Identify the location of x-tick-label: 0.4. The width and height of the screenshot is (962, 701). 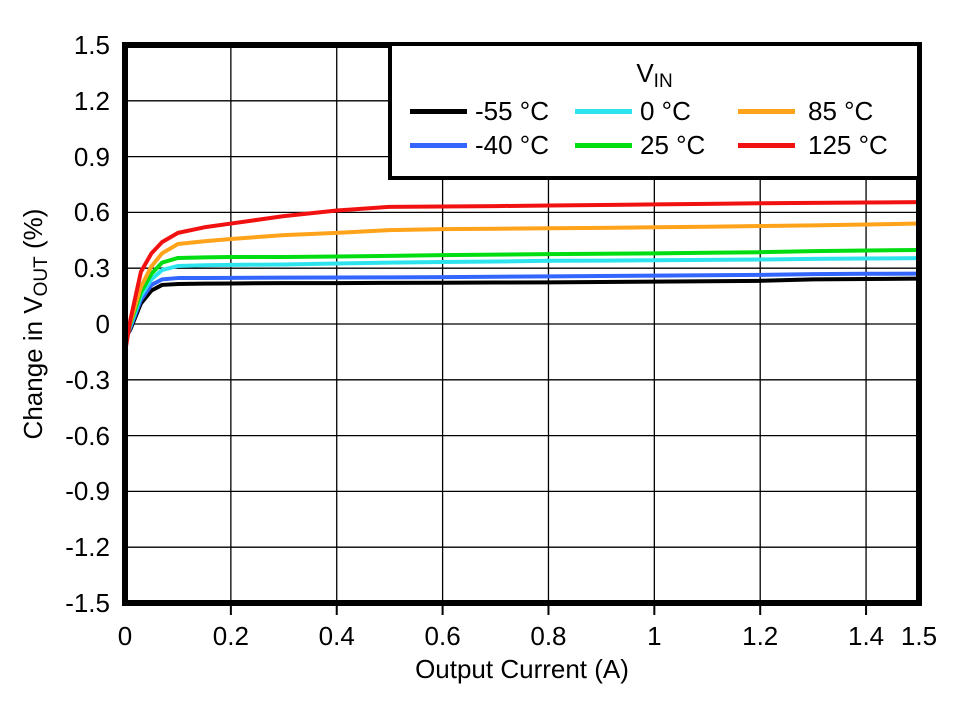
(336, 636).